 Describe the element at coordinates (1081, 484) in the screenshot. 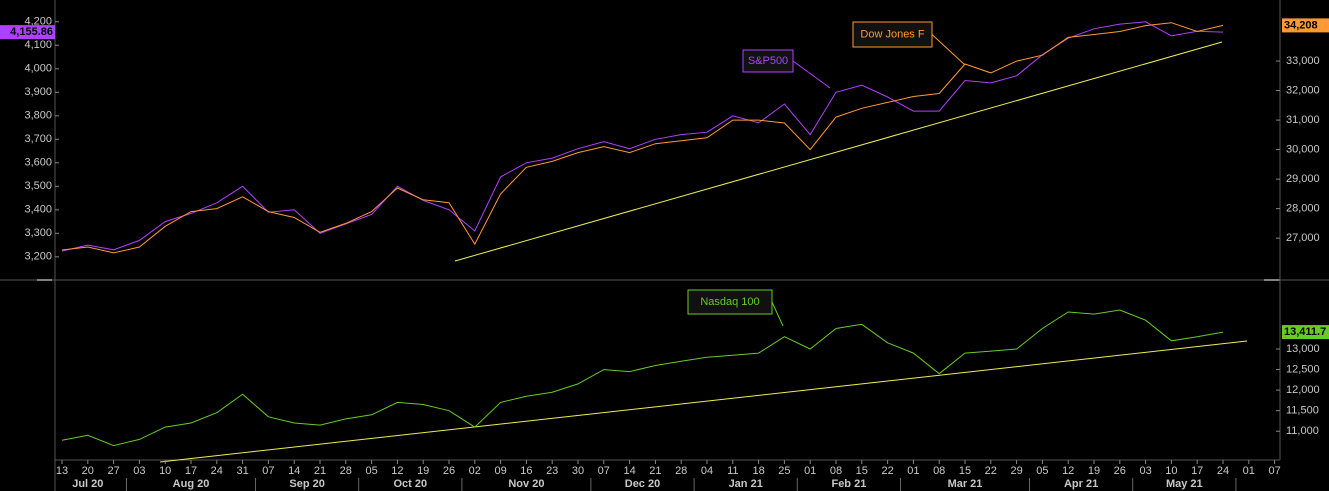

I see `month-label: Apr 21` at that location.